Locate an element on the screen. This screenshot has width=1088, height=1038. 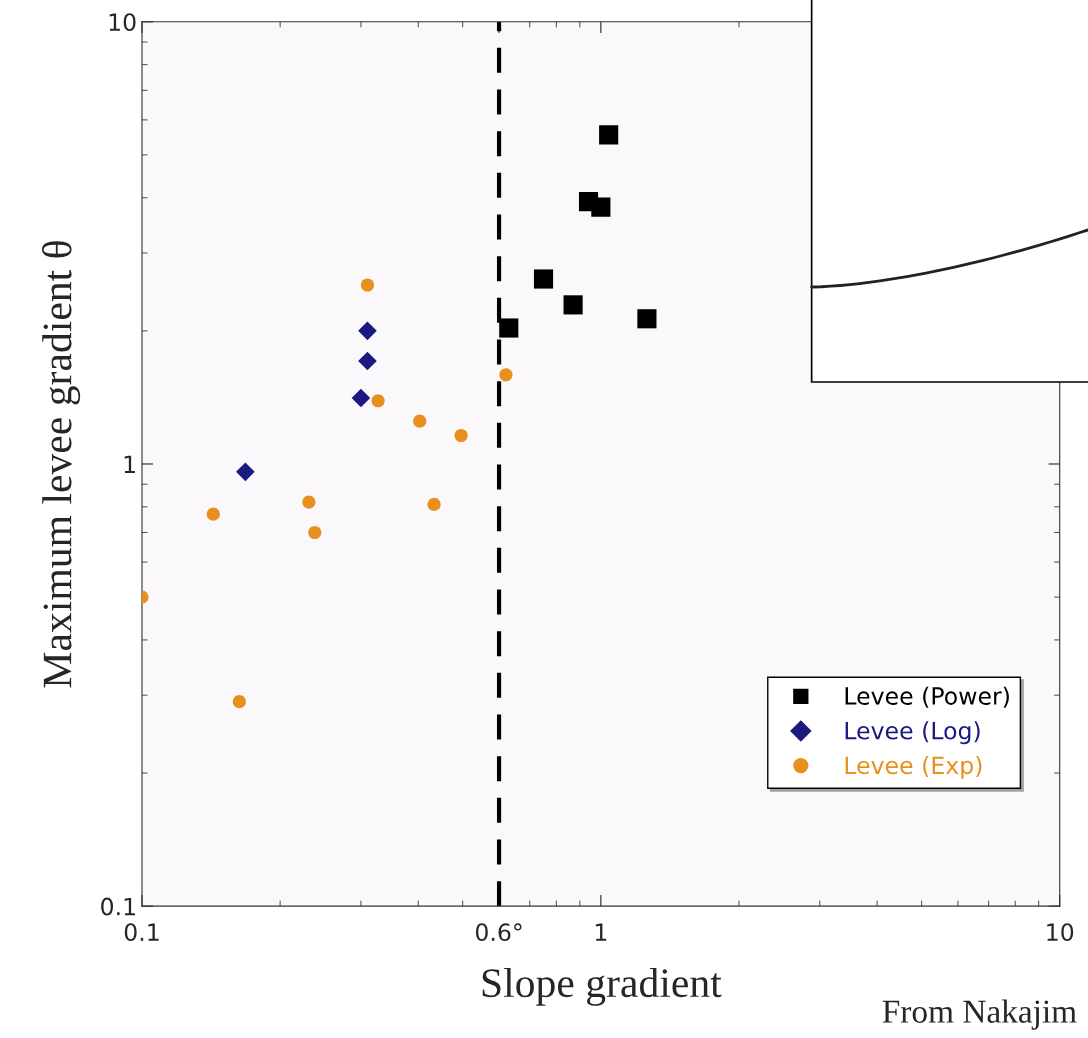
y-tick-label: 1 is located at coordinates (129, 464).